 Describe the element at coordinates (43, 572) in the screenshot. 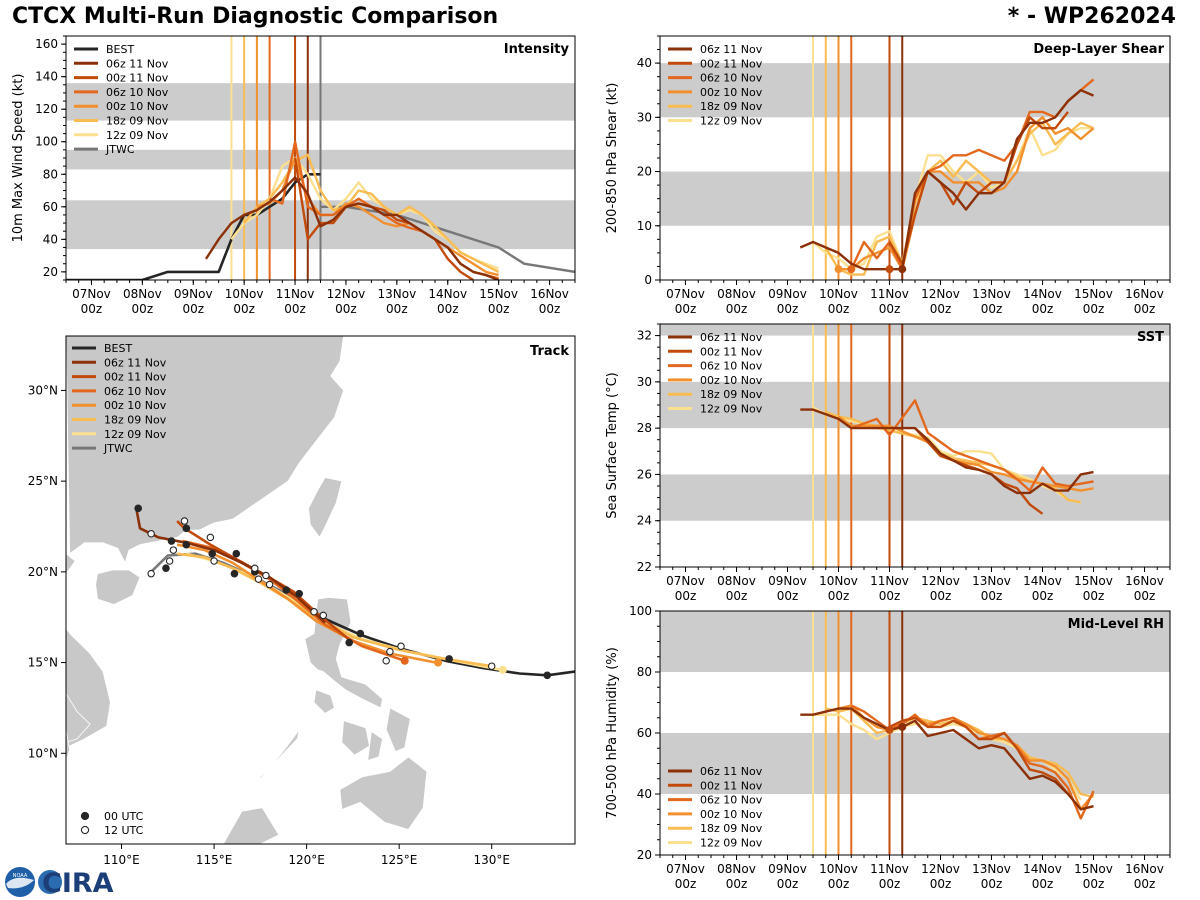

I see `lat-tick-label: 20°N` at that location.